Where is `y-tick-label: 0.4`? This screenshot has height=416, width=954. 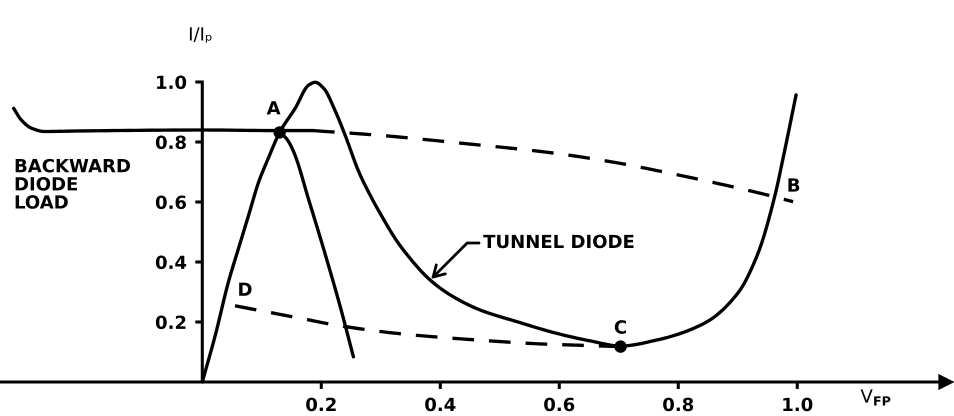 y-tick-label: 0.4 is located at coordinates (171, 262).